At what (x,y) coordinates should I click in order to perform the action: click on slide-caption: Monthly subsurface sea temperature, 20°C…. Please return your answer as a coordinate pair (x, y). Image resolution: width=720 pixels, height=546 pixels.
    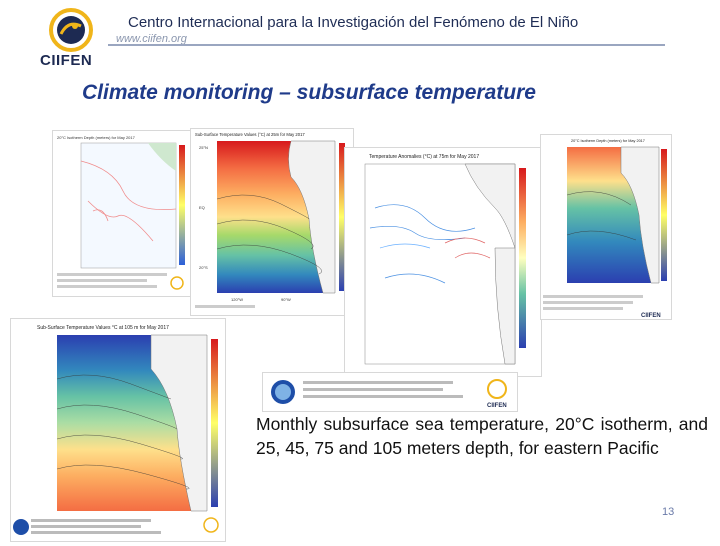
    Looking at the image, I should click on (482, 436).